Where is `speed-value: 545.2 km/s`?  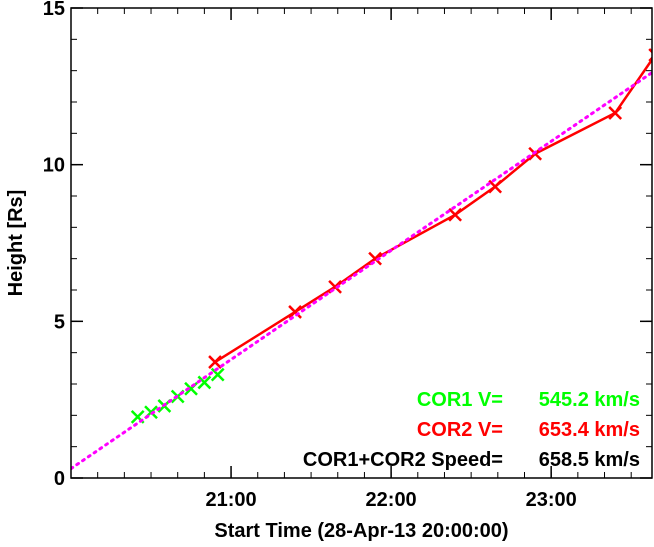
speed-value: 545.2 km/s is located at coordinates (589, 400).